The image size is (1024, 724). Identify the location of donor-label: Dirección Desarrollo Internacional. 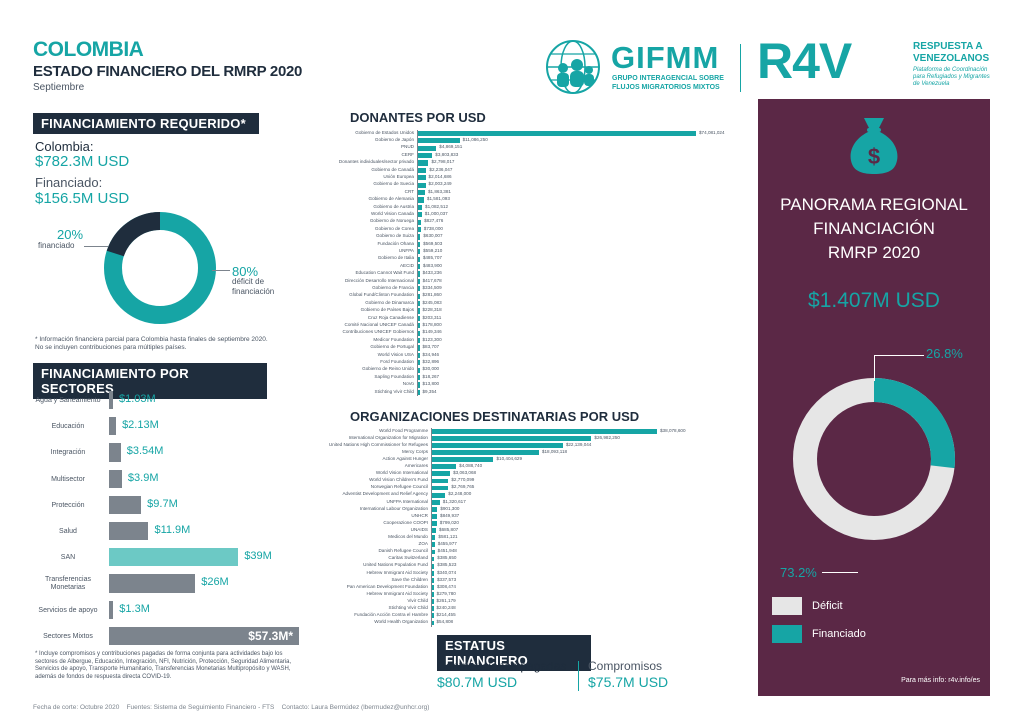
(379, 280).